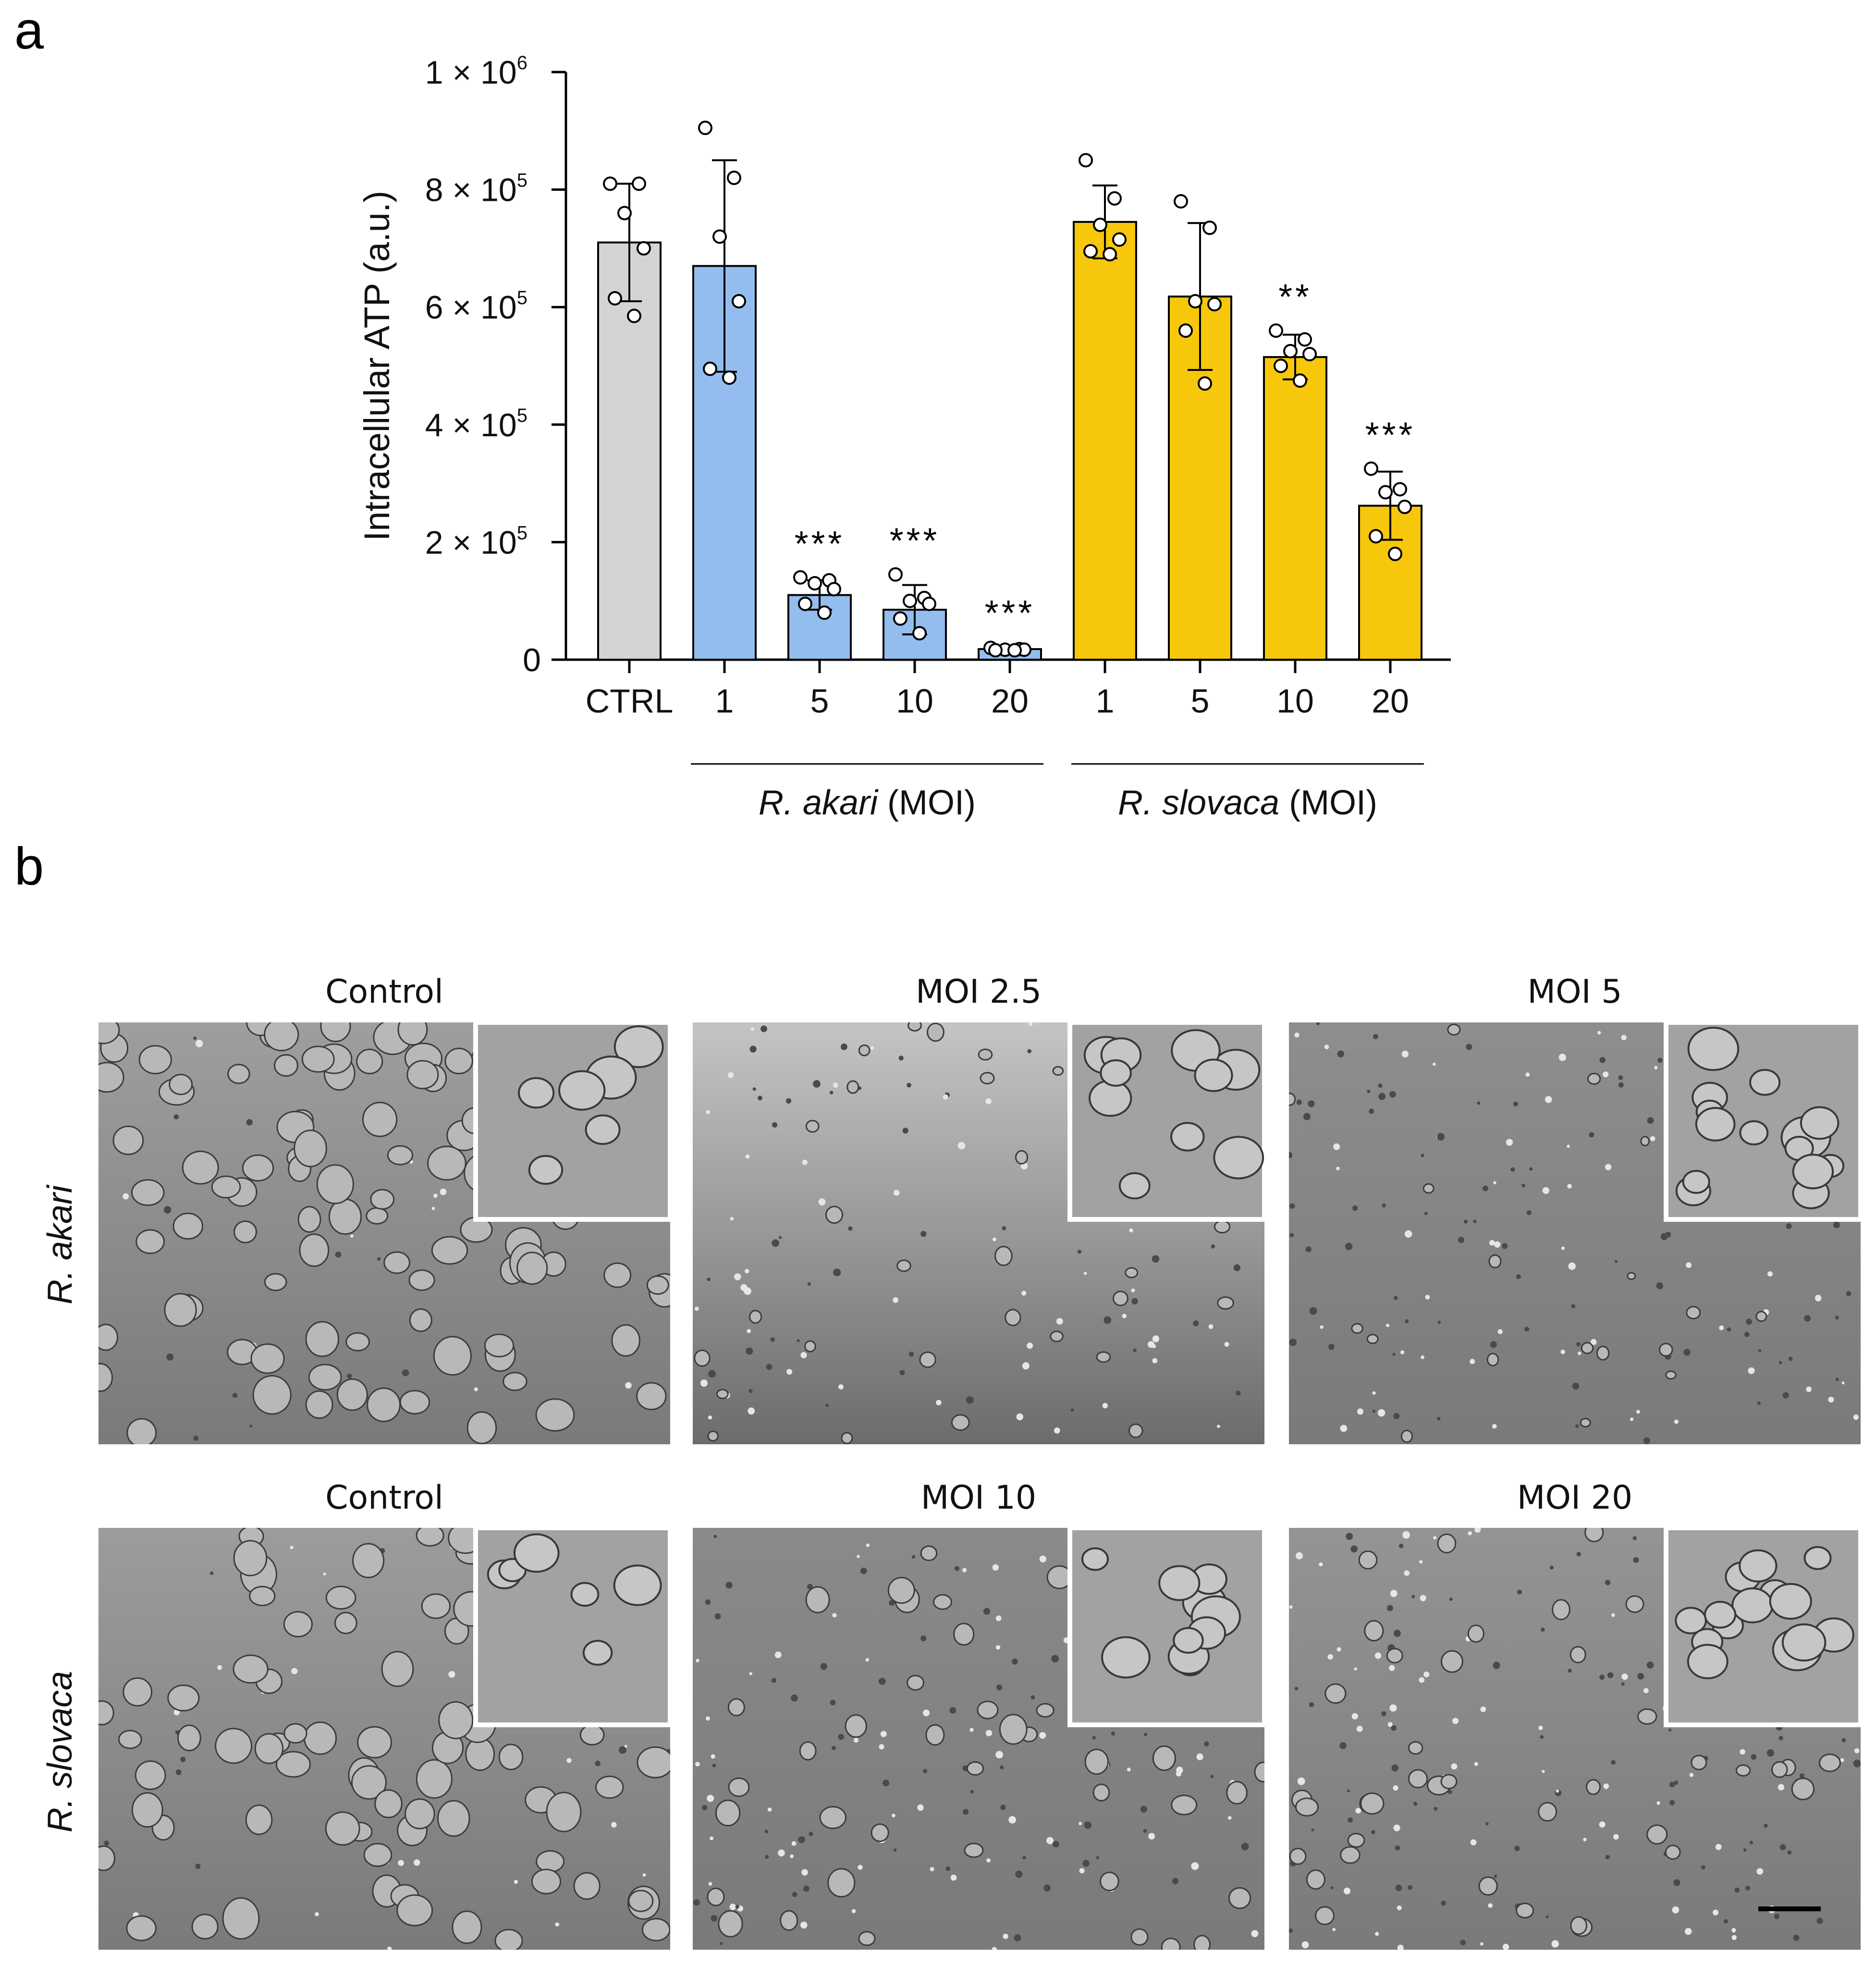  Describe the element at coordinates (1247, 803) in the screenshot. I see `group-label: R. slovaca (MOI)` at that location.